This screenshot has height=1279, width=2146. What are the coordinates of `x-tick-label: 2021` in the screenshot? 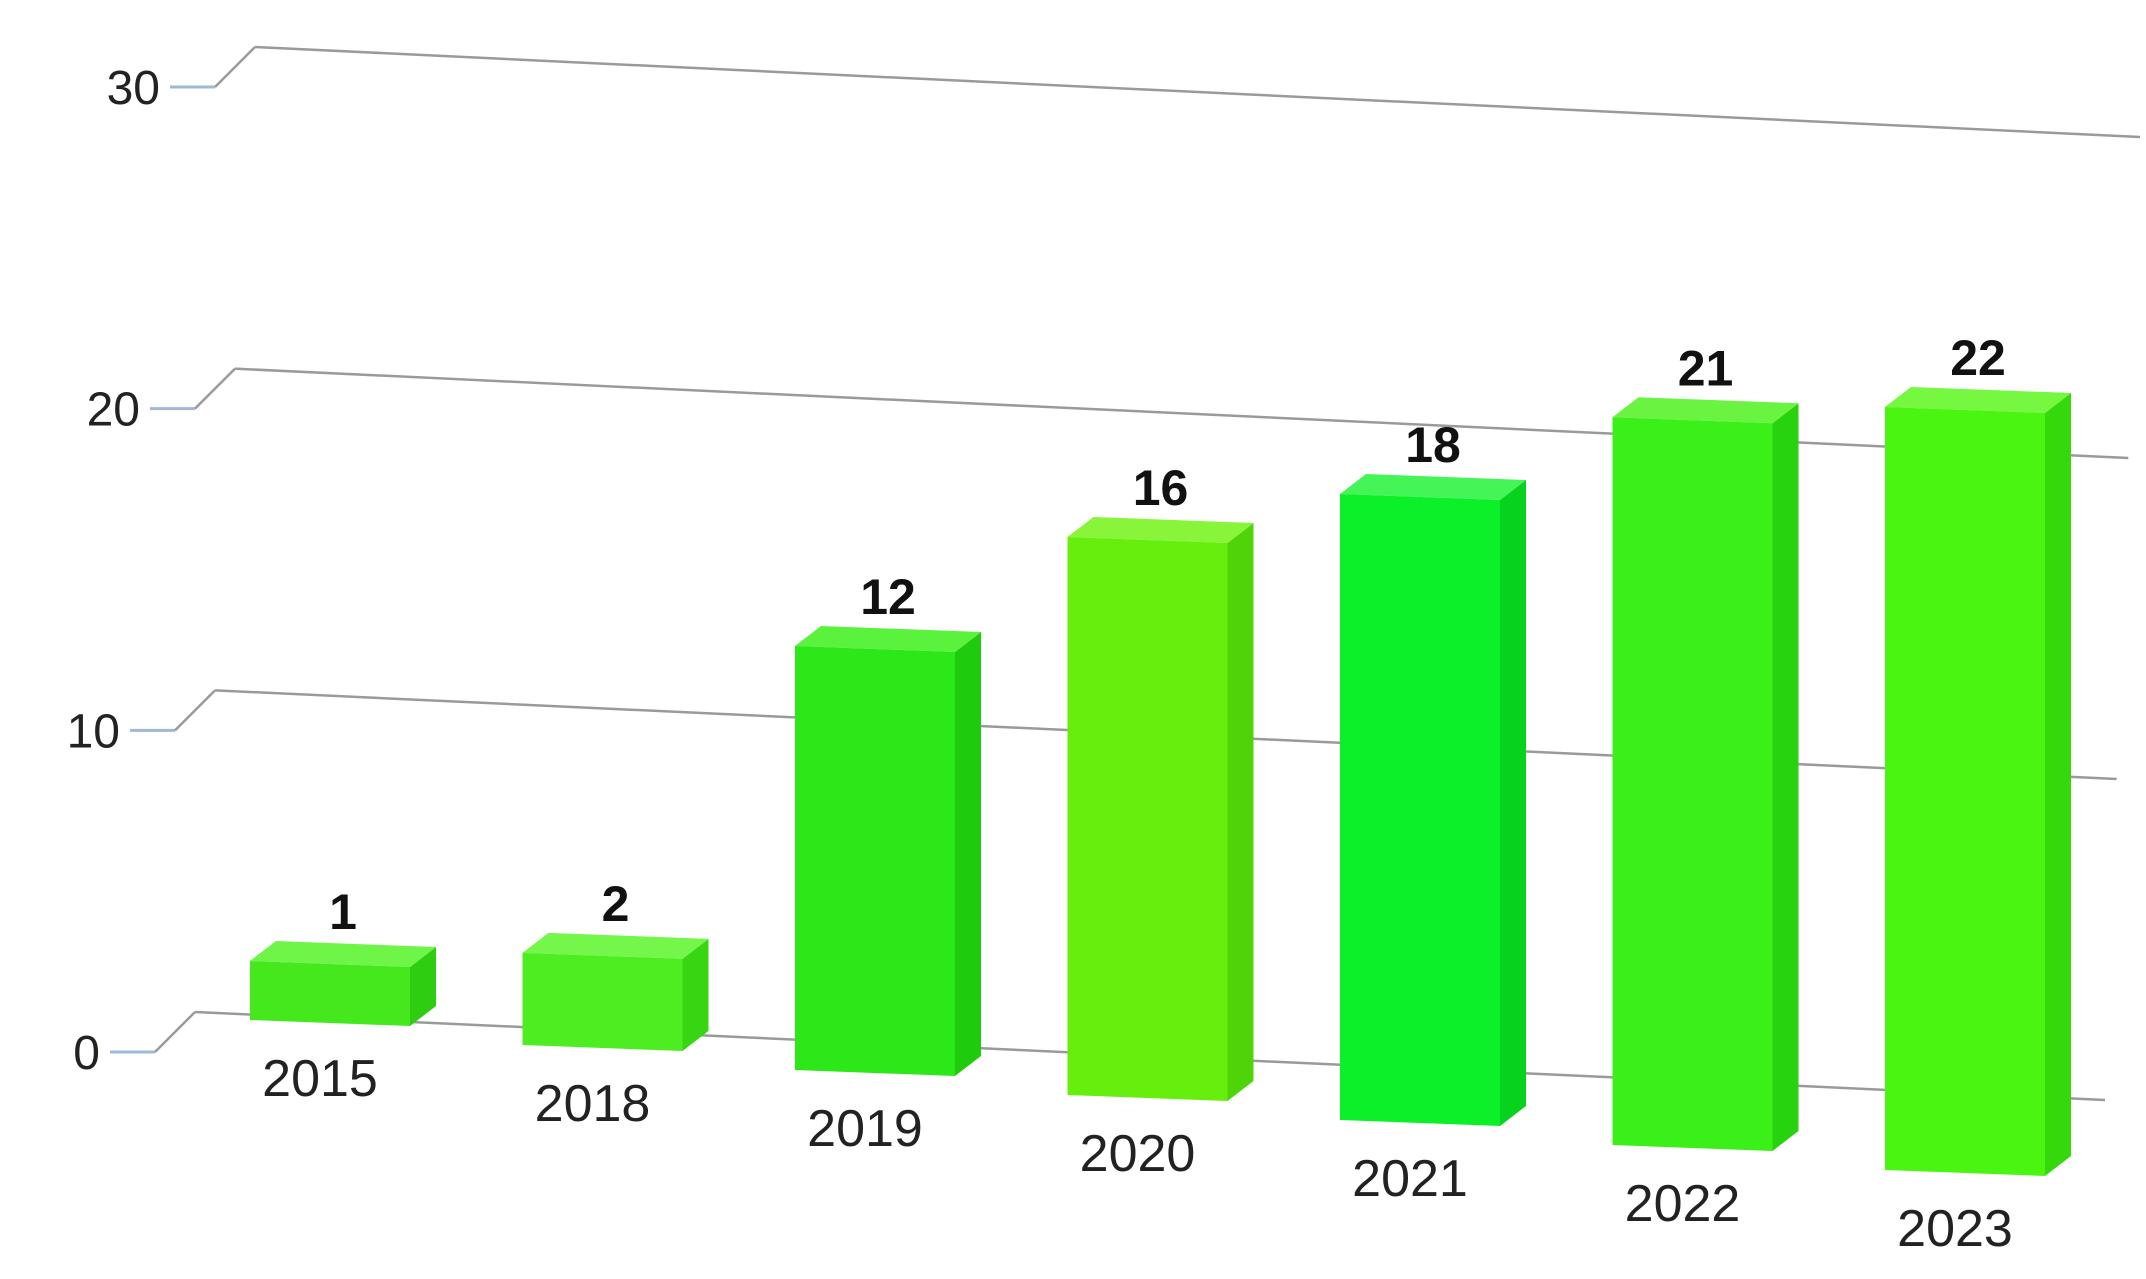 It's located at (1410, 1179).